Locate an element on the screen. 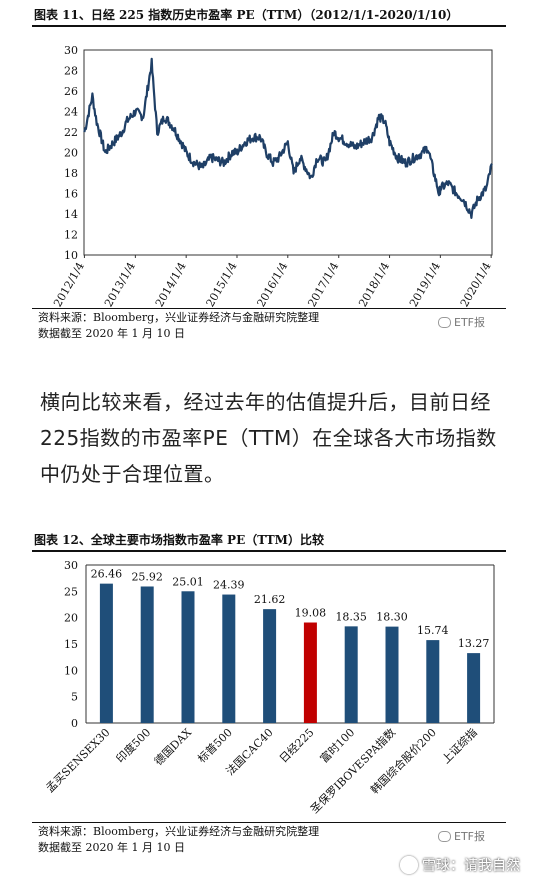  x-tick-label-8: 2020/1/4 is located at coordinates (476, 284).